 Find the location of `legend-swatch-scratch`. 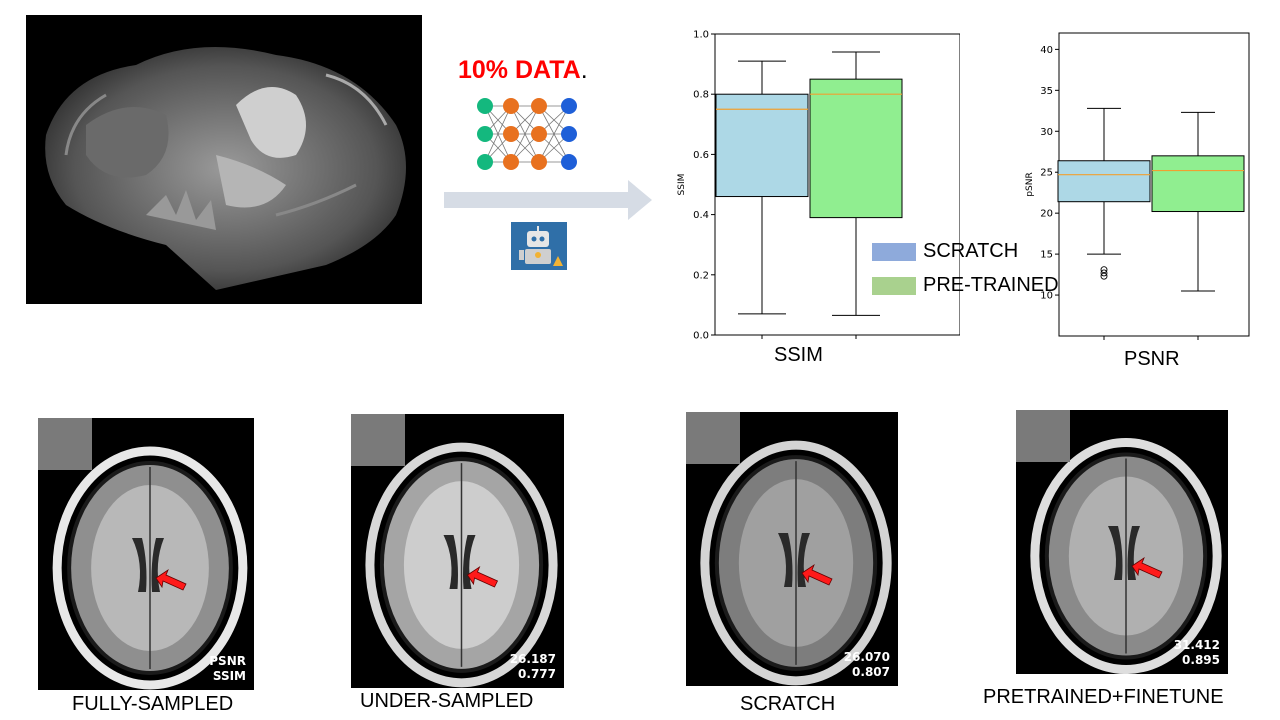

legend-swatch-scratch is located at coordinates (894, 252).